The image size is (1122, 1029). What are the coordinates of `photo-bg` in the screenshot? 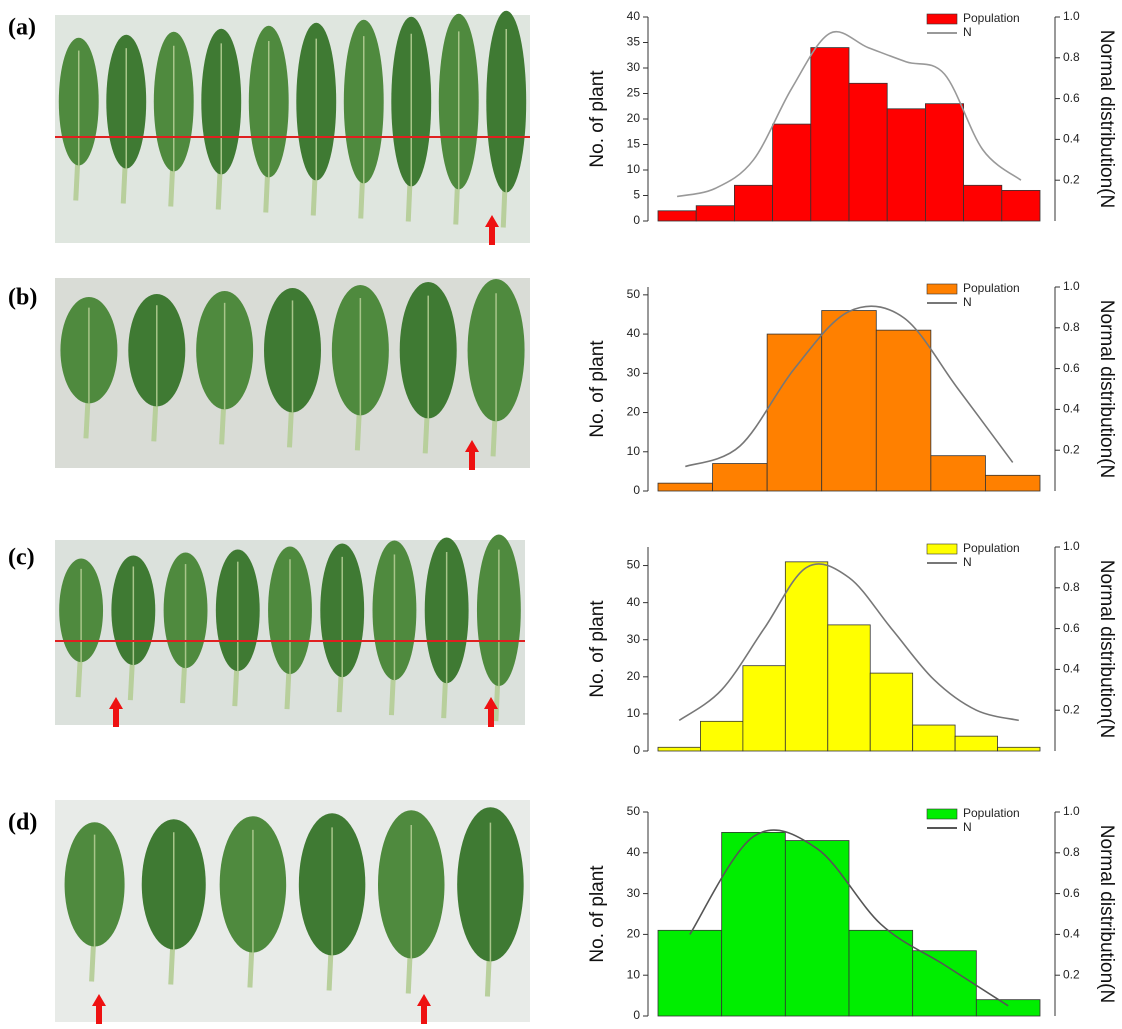 It's located at (292, 911).